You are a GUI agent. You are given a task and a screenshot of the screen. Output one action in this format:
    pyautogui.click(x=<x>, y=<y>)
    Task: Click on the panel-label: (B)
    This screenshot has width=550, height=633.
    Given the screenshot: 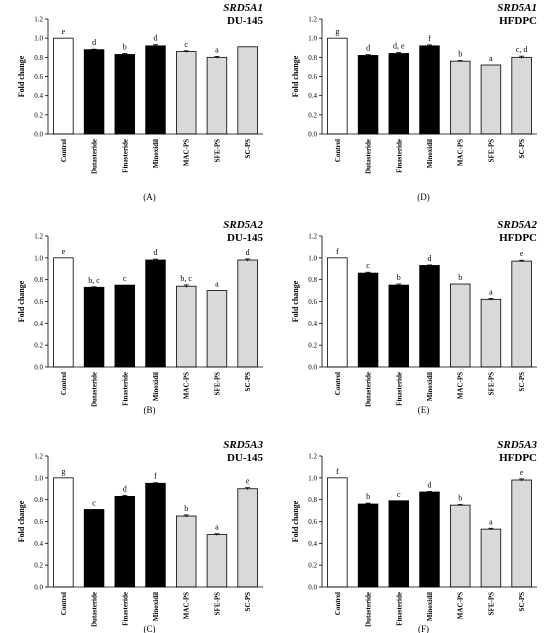 What is the action you would take?
    pyautogui.click(x=150, y=410)
    